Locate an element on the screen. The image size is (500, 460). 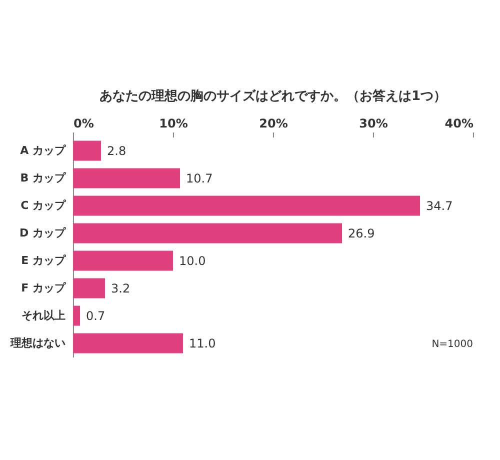
x-tick-label: 0% is located at coordinates (84, 123).